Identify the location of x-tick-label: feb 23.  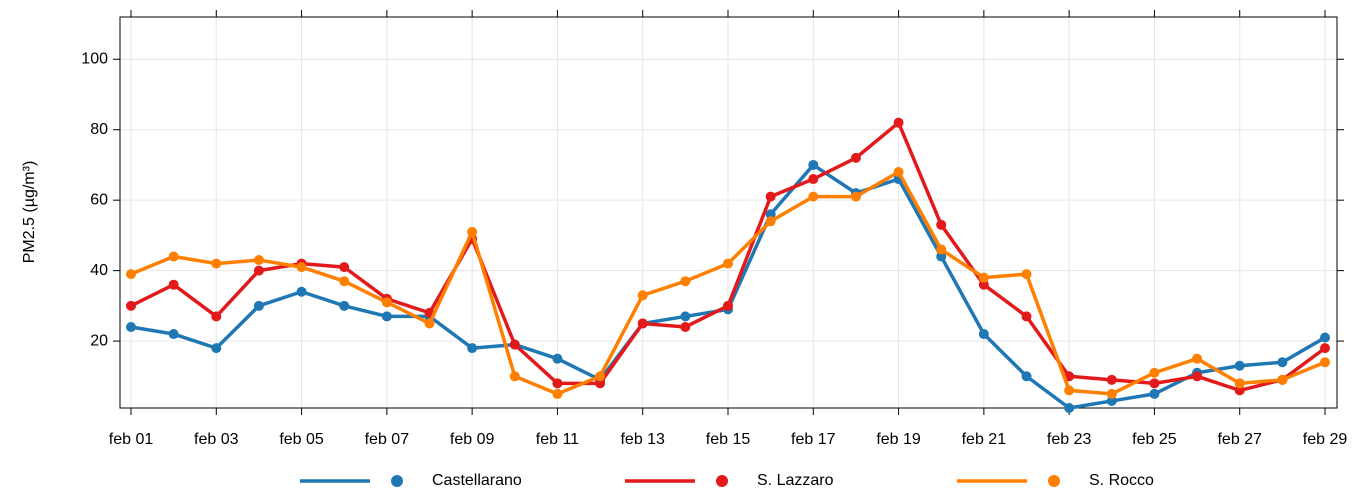
(1069, 439).